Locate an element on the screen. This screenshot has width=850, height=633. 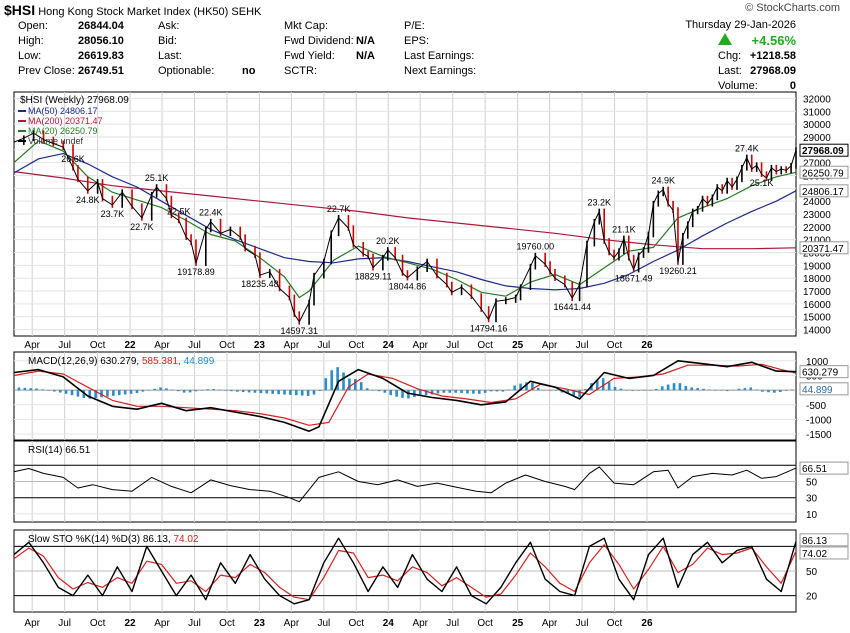
price-annotation: 23.7K is located at coordinates (113, 214).